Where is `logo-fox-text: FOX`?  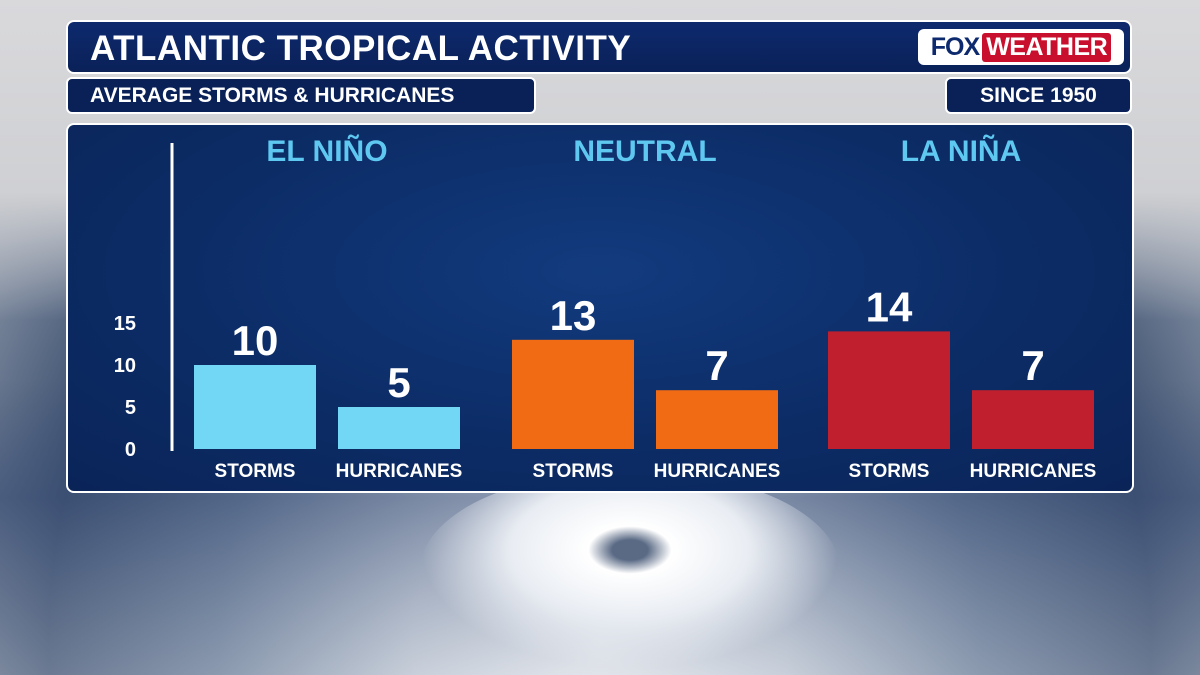 logo-fox-text: FOX is located at coordinates (955, 46).